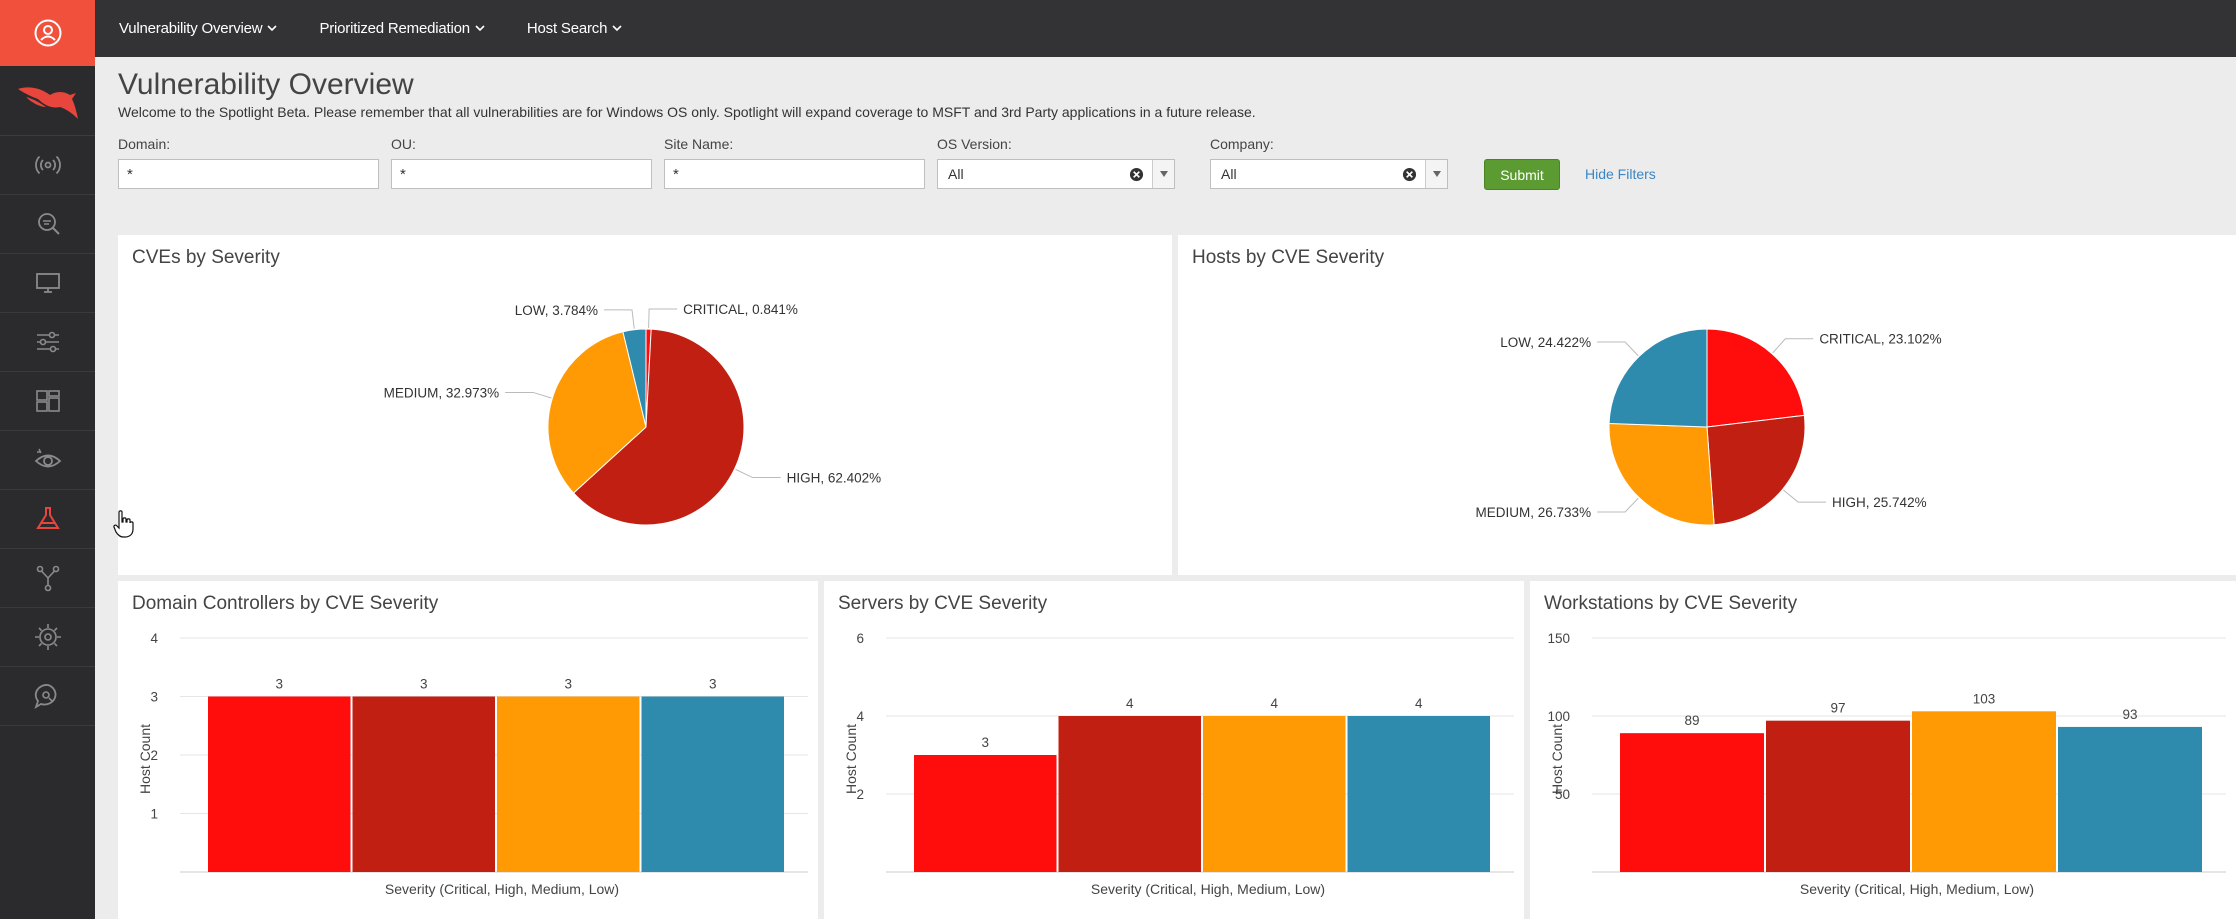  Describe the element at coordinates (145, 759) in the screenshot. I see `y-axis-title: Host Count` at that location.